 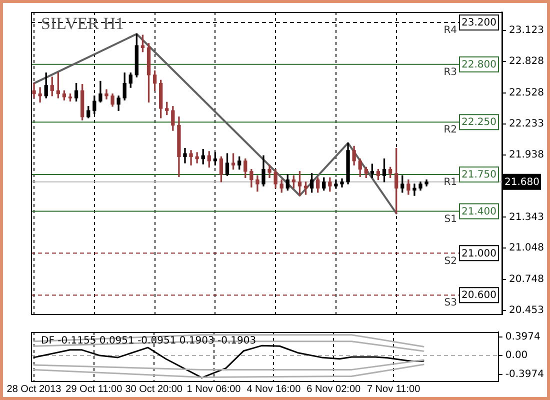 What do you see at coordinates (516, 356) in the screenshot?
I see `y-tick-label: 0.00` at bounding box center [516, 356].